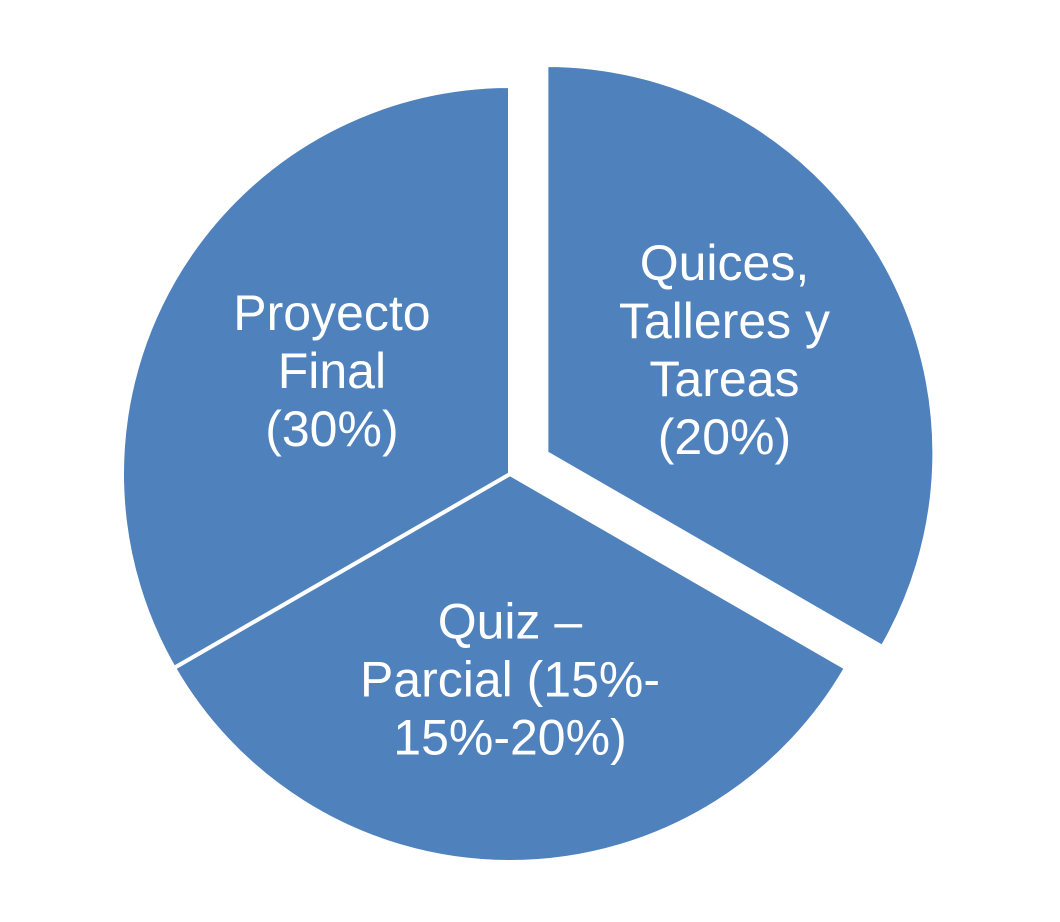 The width and height of the screenshot is (1060, 922). I want to click on pie-slice-label-line: (20%), so click(724, 437).